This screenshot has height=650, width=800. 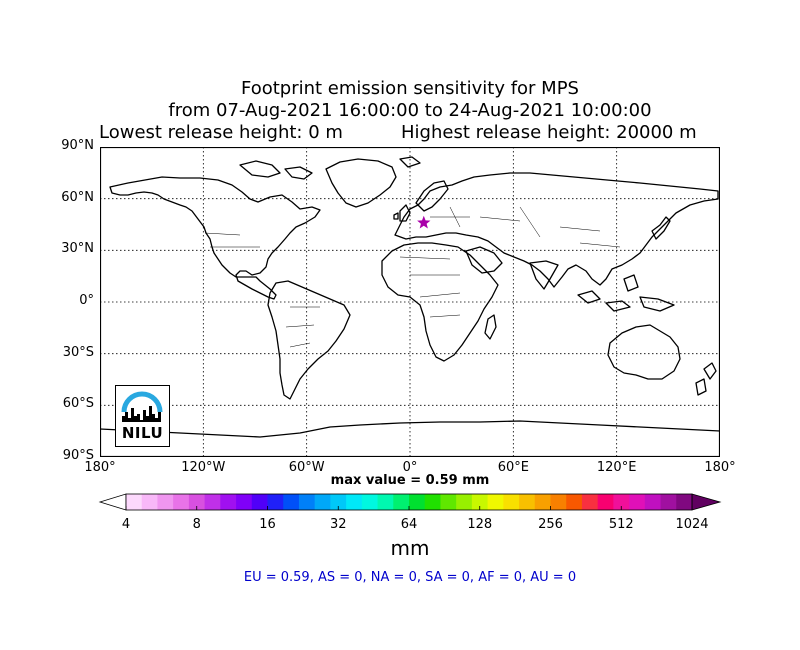 I want to click on colorbar-tick: 32, so click(x=338, y=524).